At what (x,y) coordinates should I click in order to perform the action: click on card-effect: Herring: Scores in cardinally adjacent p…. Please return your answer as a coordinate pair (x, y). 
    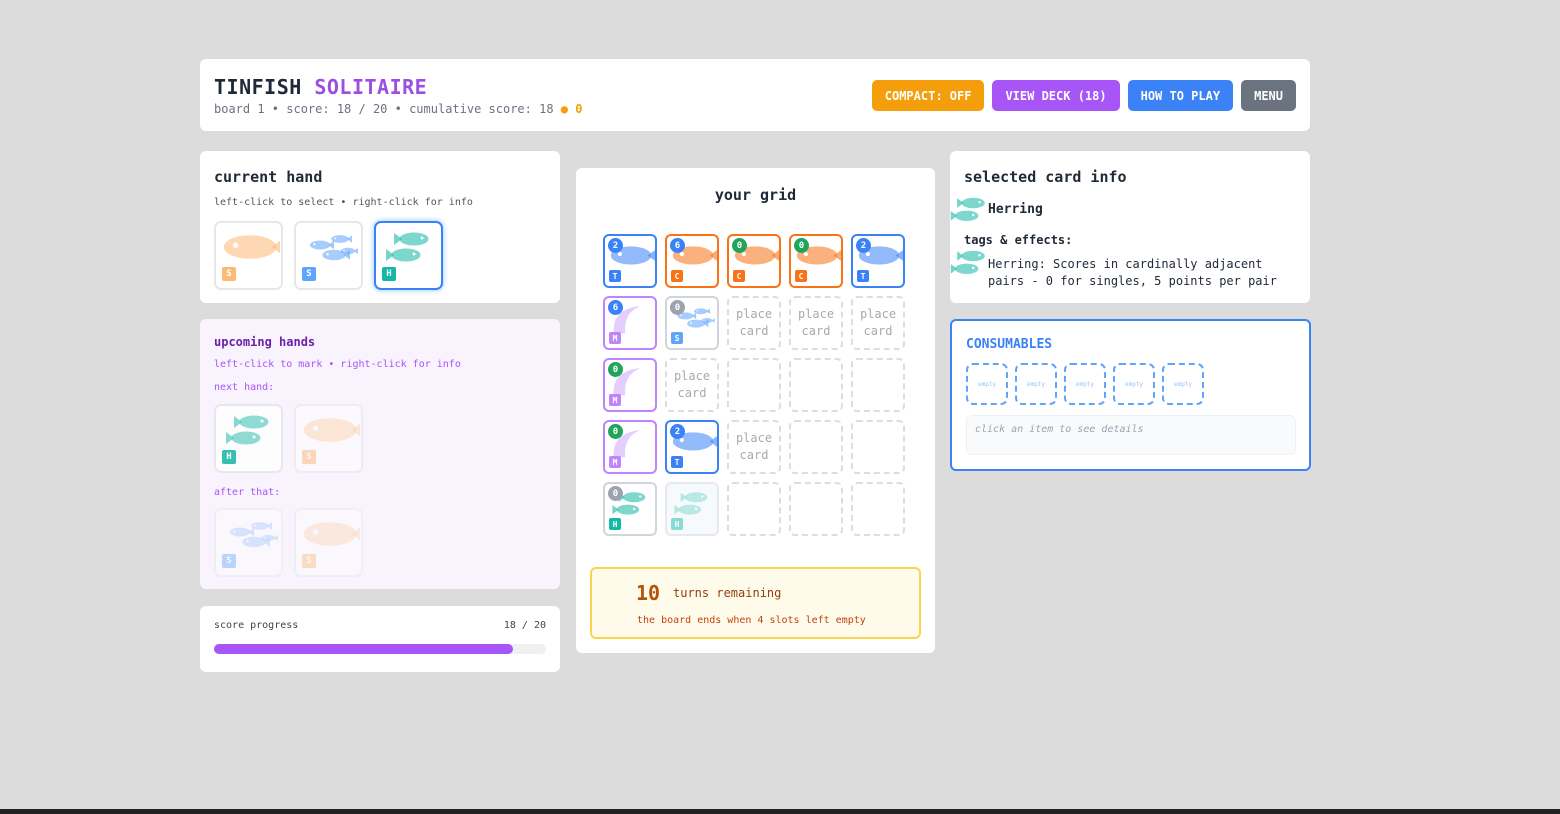
    Looking at the image, I should click on (1132, 272).